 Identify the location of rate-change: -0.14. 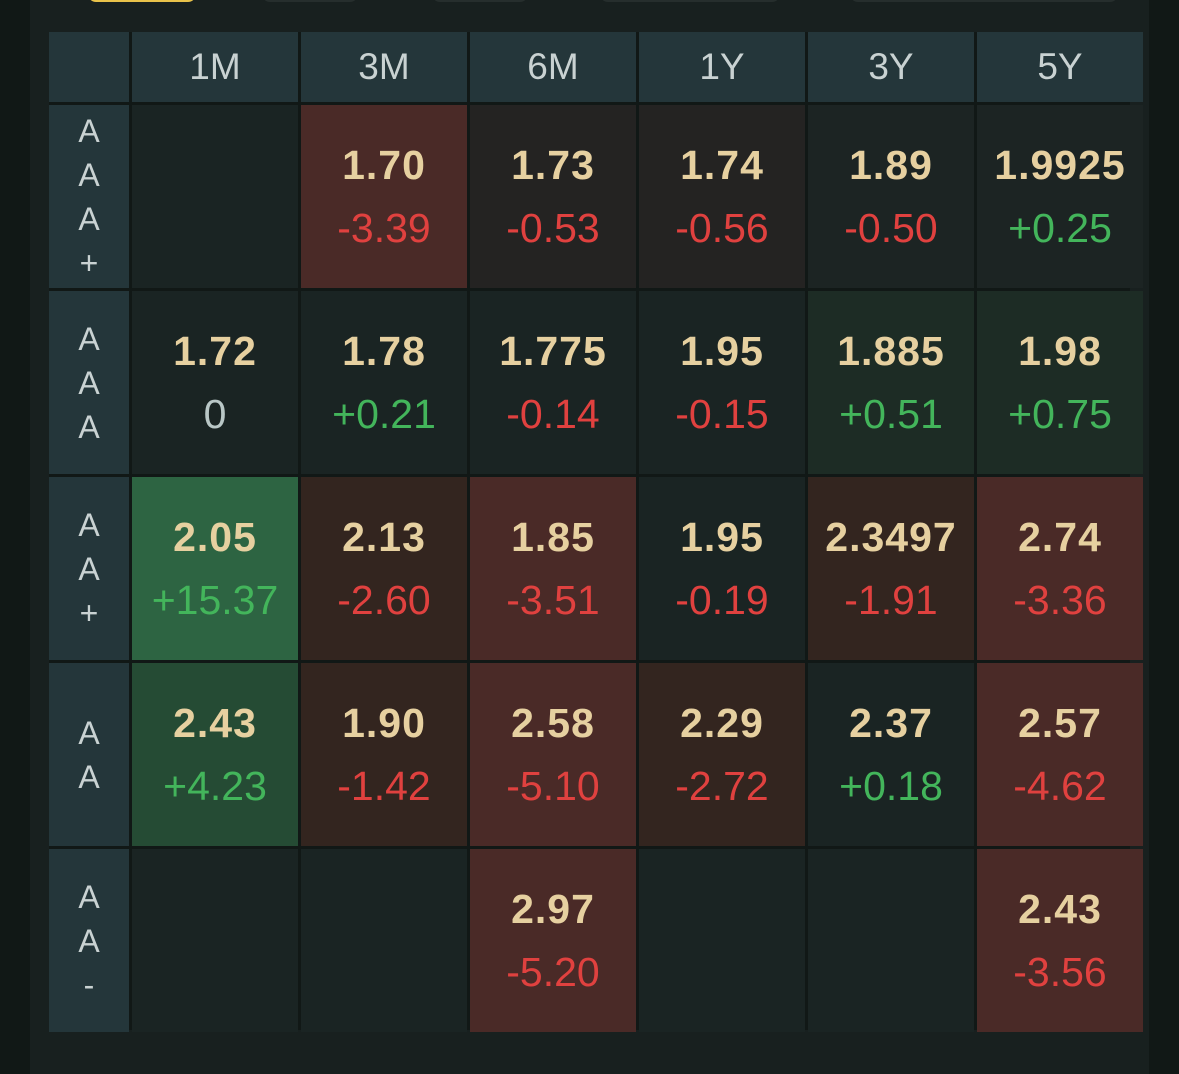
(553, 413).